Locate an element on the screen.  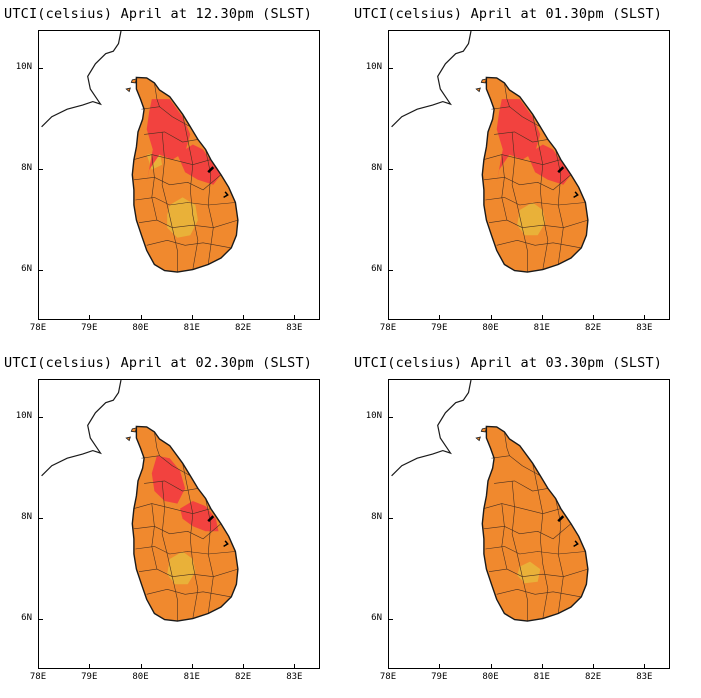
panel-title: UTCI(celsius) April at 02.30pm (SLST) is located at coordinates (158, 363).